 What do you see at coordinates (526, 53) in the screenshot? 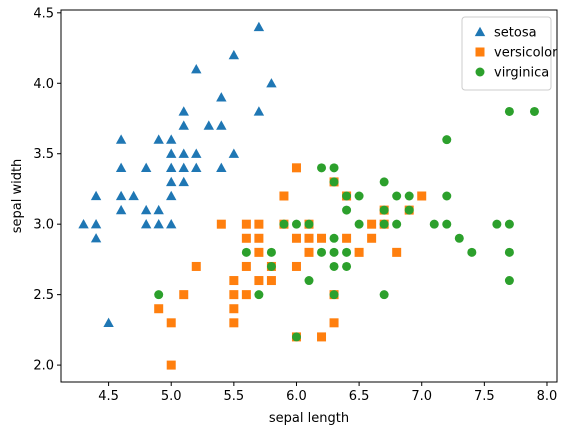
I see `legend-label: versicolor` at bounding box center [526, 53].